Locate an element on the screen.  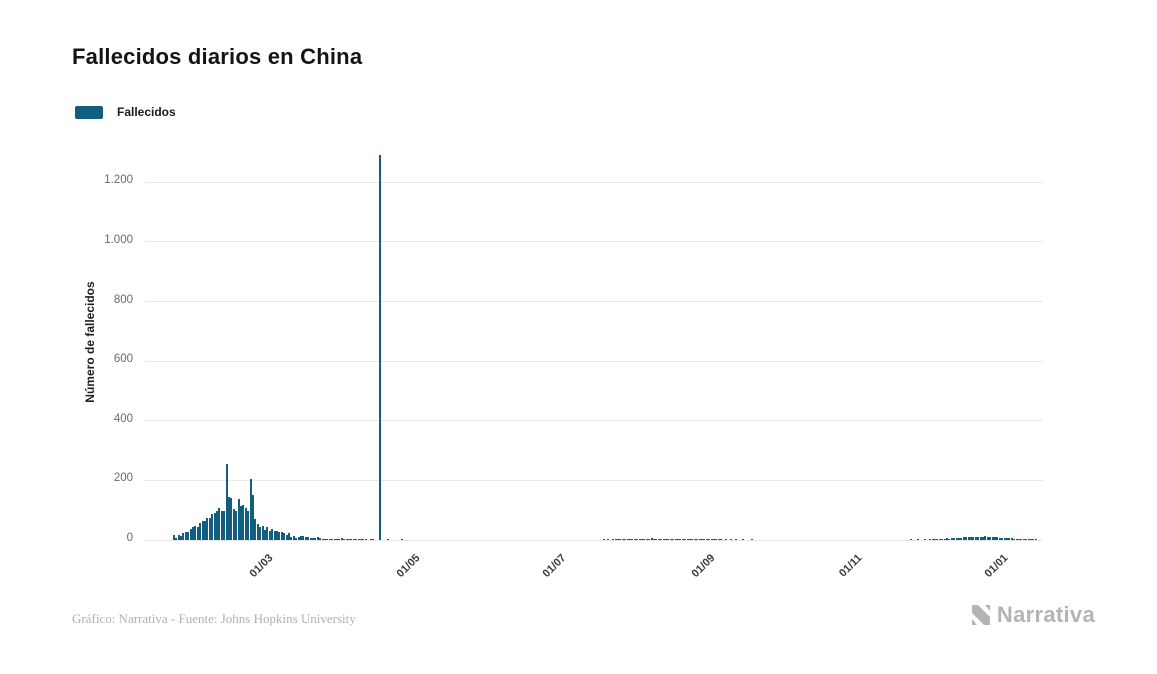
legend: Fallecidos is located at coordinates (125, 112).